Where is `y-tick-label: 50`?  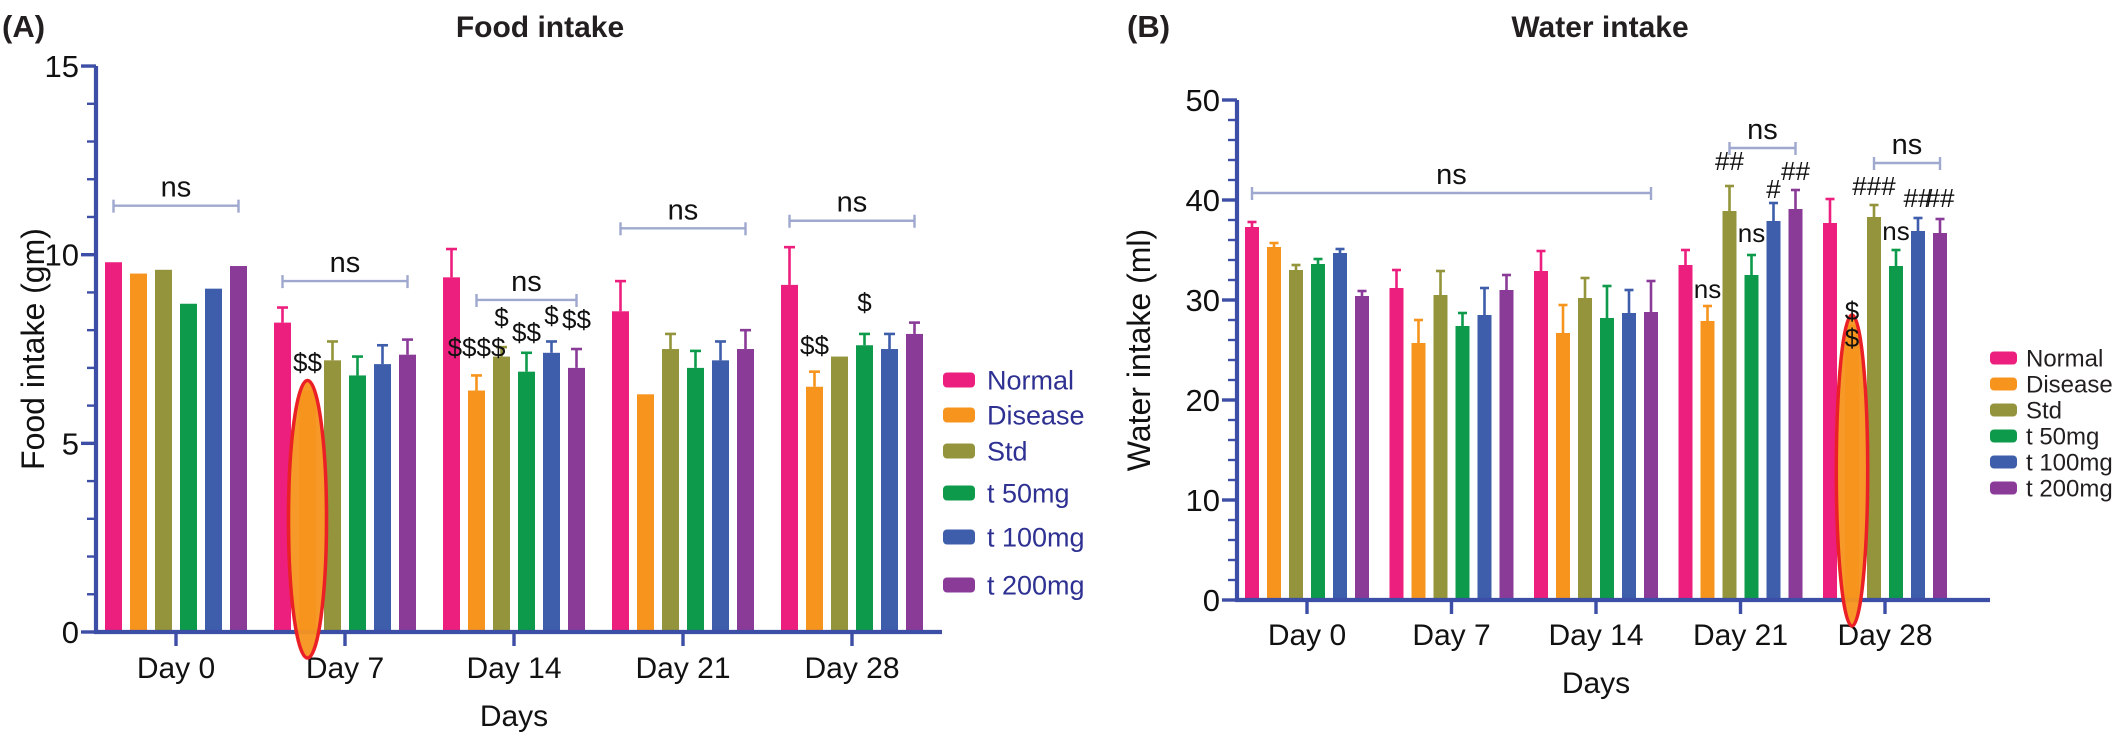 y-tick-label: 50 is located at coordinates (1203, 100).